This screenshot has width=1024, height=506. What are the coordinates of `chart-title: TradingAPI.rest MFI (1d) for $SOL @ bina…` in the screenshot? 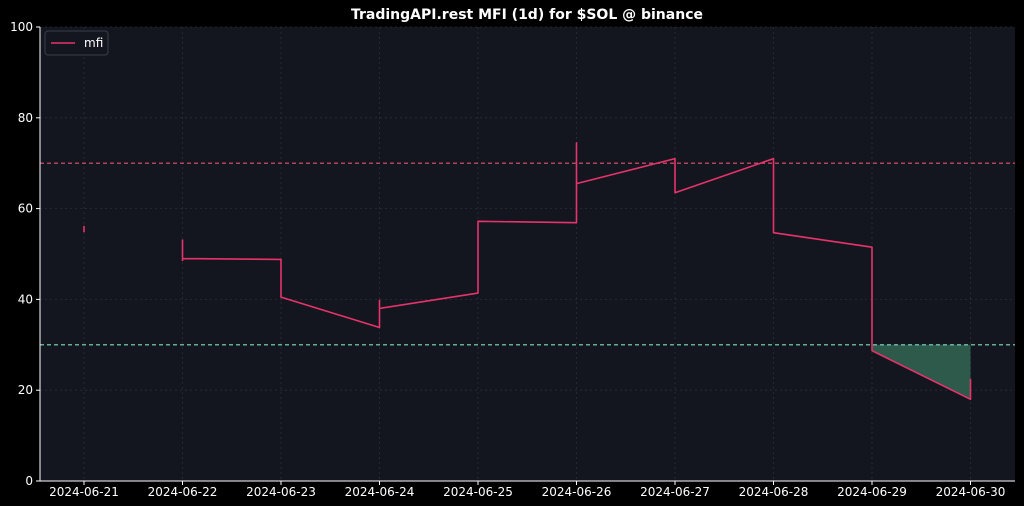 It's located at (527, 15).